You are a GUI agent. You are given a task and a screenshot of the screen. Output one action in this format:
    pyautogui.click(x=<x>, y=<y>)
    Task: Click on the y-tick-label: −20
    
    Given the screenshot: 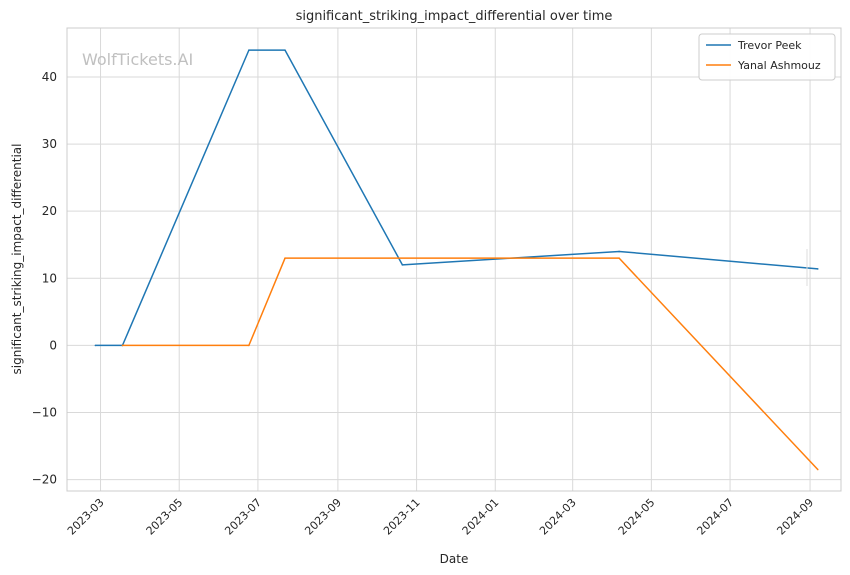 What is the action you would take?
    pyautogui.click(x=44, y=480)
    